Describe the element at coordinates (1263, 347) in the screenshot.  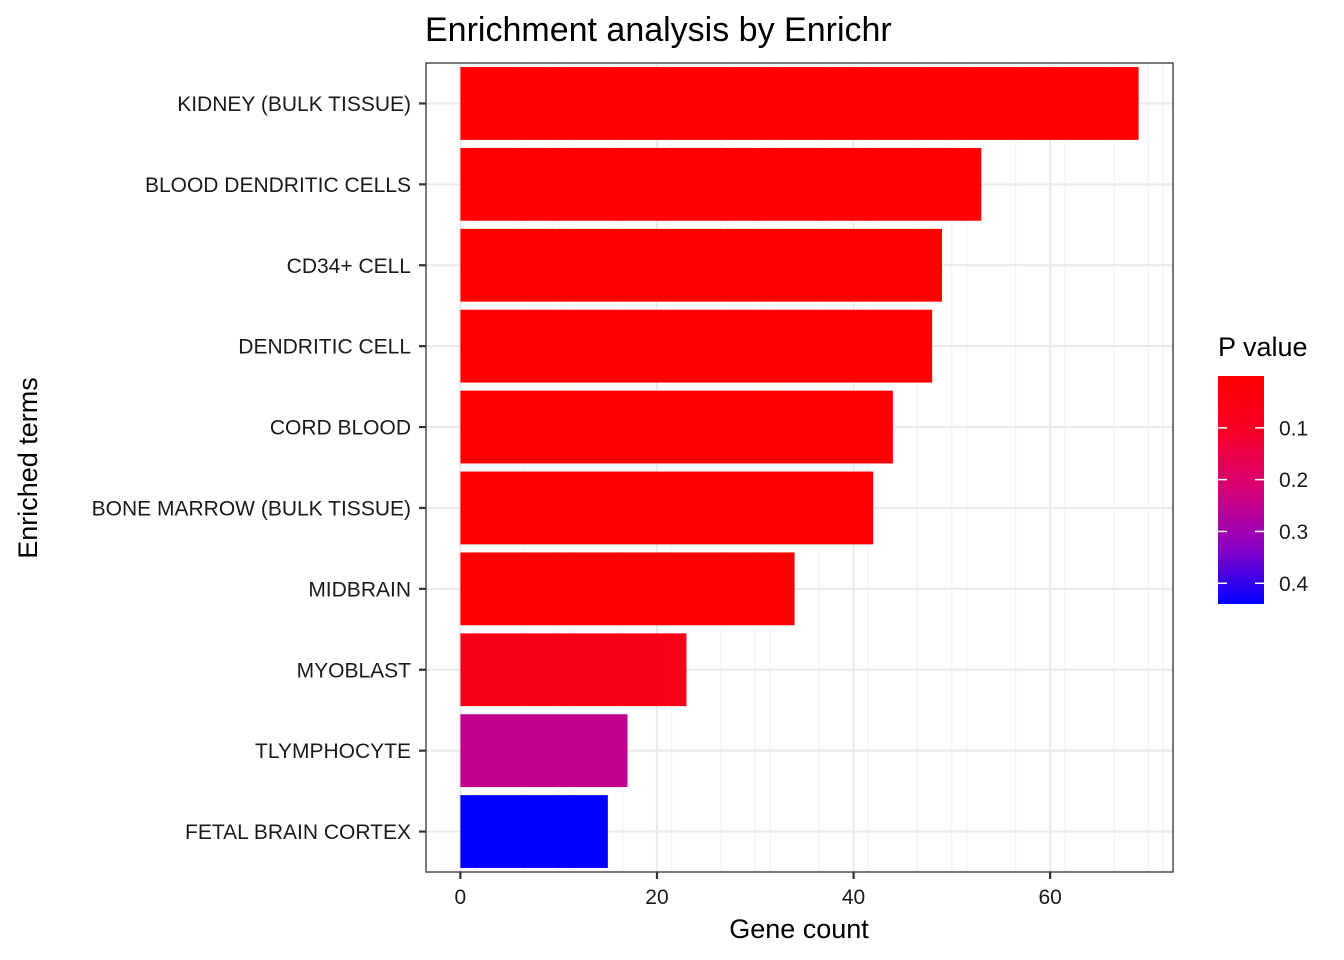
I see `legend-title: P value` at that location.